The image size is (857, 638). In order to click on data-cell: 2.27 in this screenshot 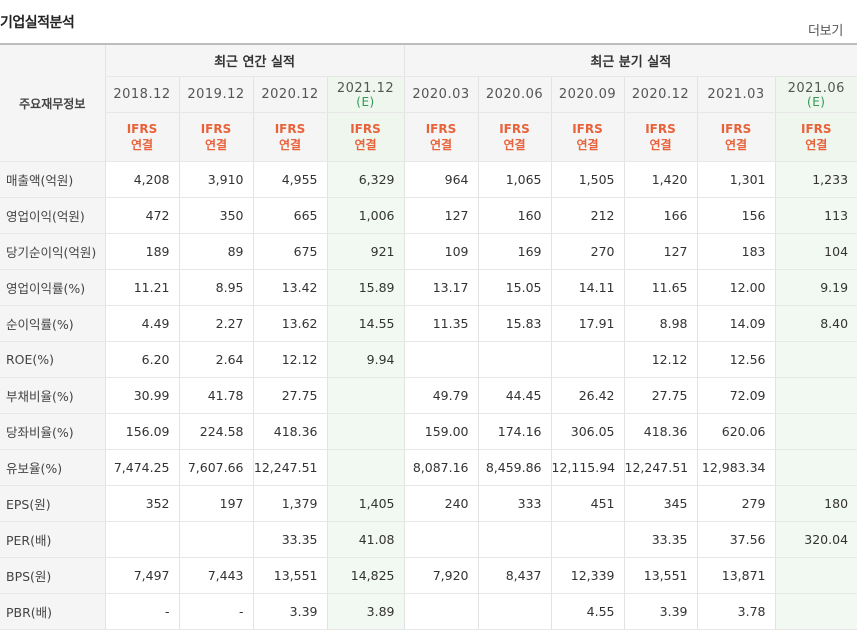, I will do `click(216, 323)`.